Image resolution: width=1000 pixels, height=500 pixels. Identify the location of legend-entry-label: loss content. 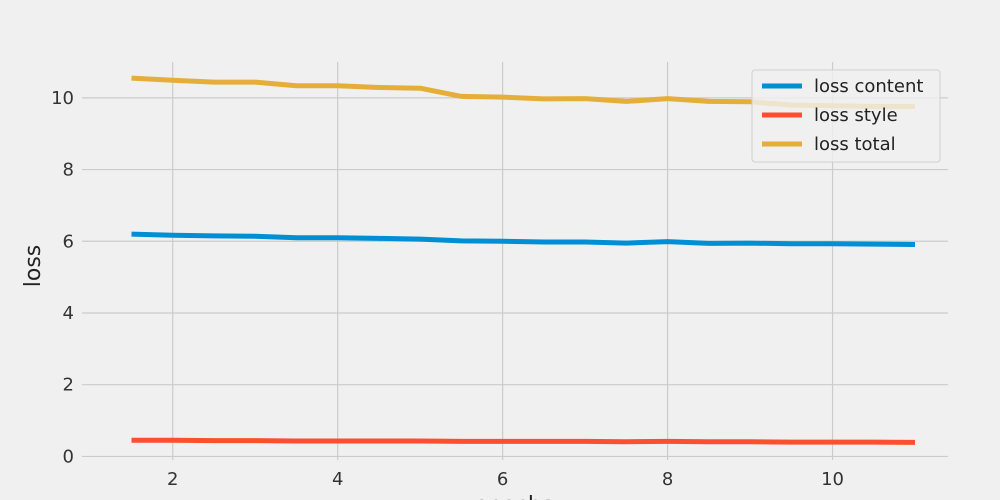
(868, 86).